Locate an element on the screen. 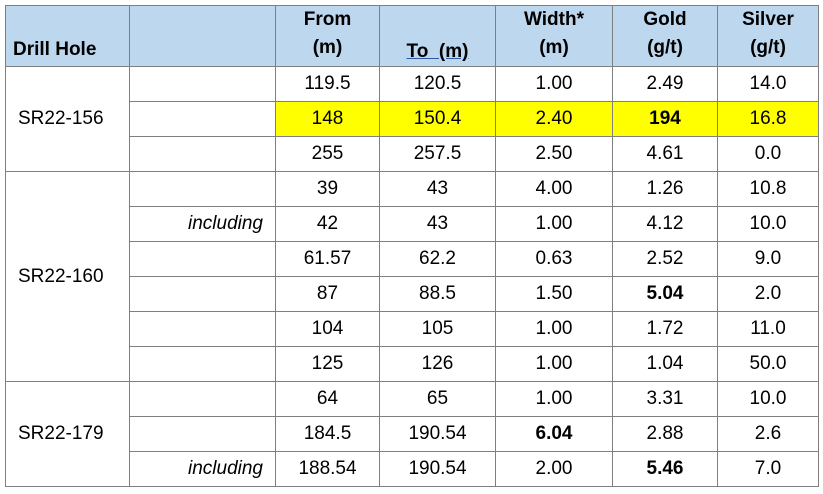 This screenshot has height=494, width=823. header-to-label: To (m) is located at coordinates (437, 51).